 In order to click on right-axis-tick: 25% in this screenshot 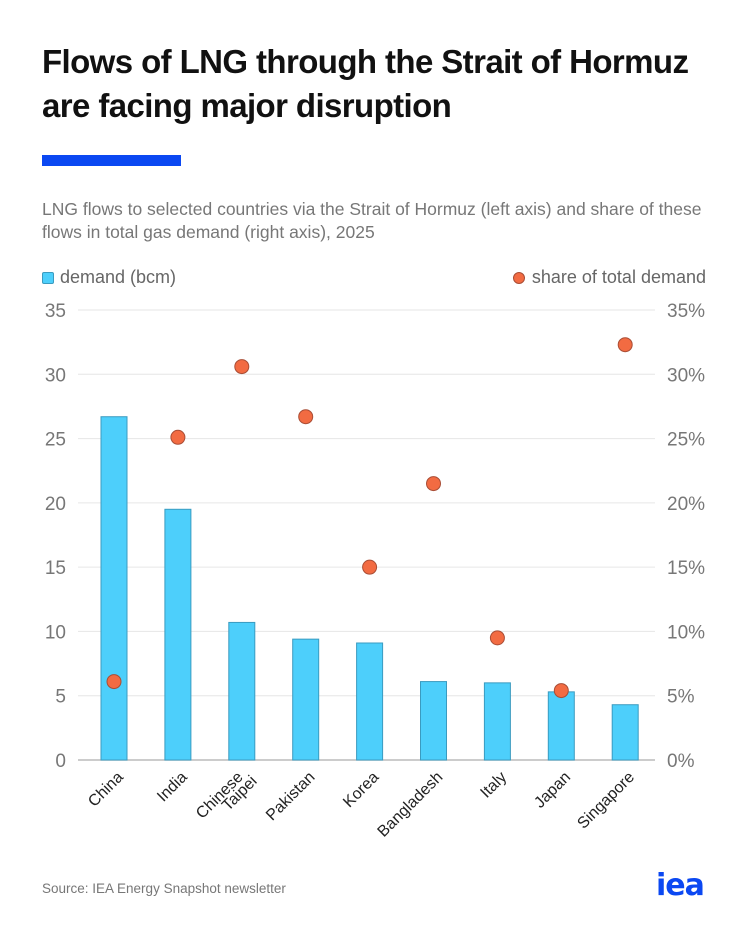, I will do `click(686, 440)`.